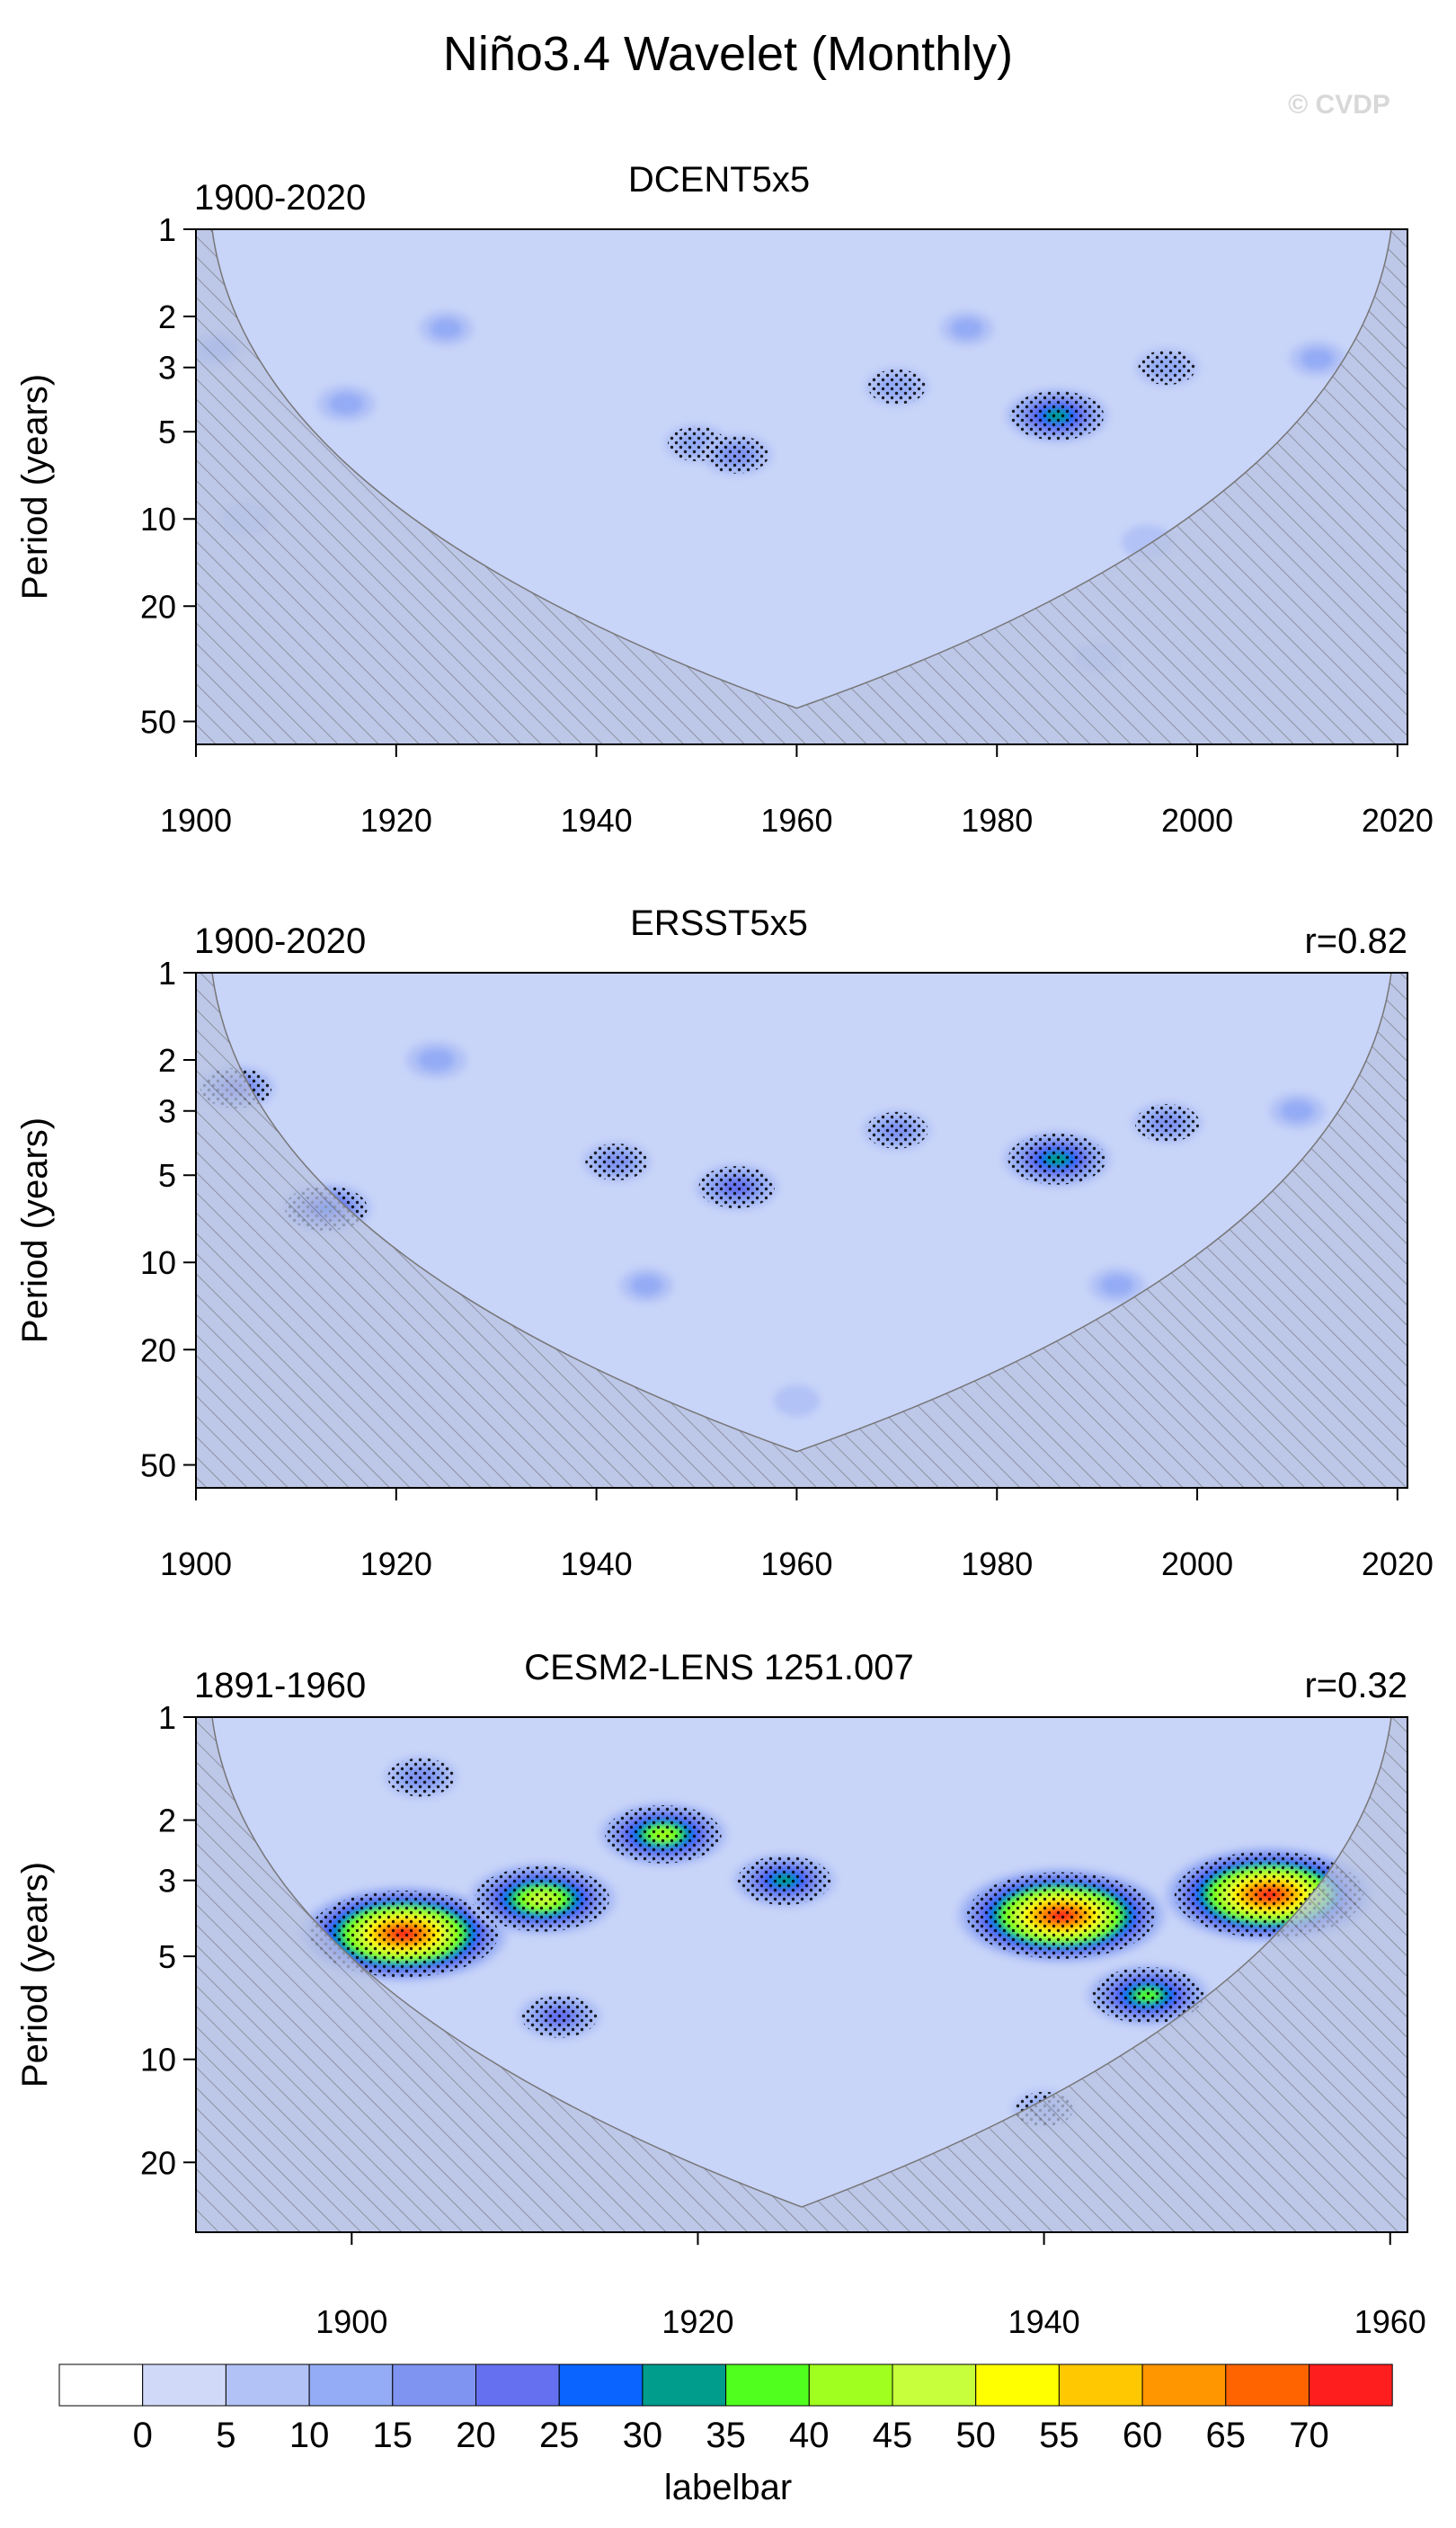  I want to click on watermark: © CVDP, so click(1339, 105).